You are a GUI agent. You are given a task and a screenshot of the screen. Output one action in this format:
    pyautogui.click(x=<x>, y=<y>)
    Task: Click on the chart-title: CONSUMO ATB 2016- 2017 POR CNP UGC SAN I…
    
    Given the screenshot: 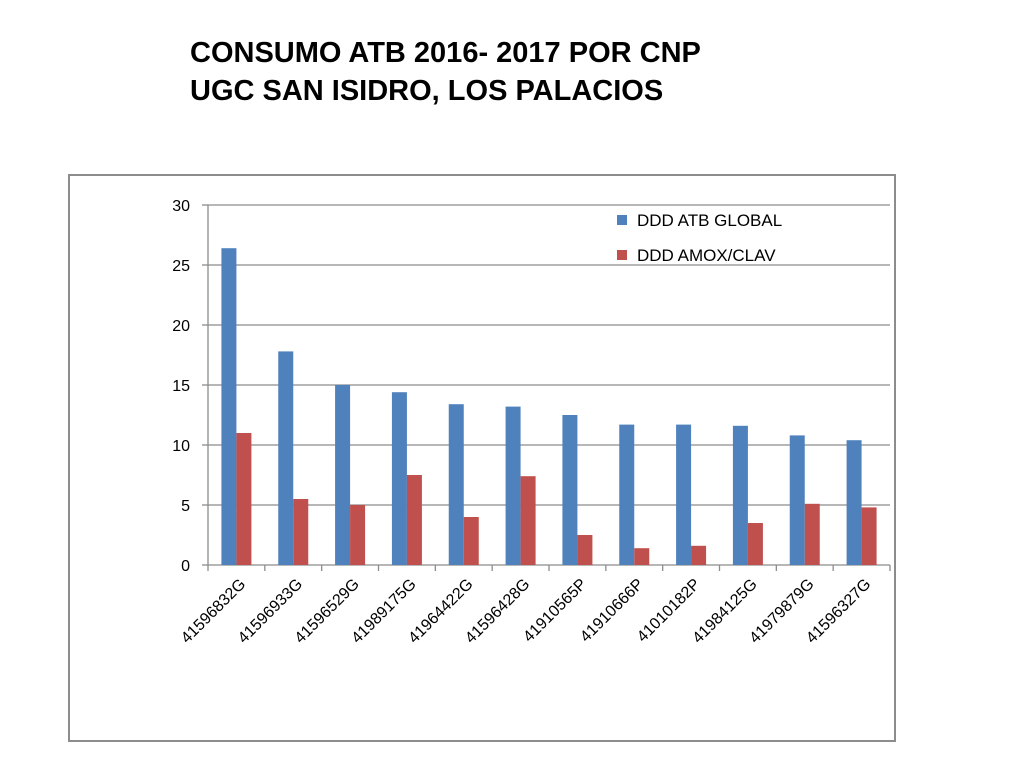 What is the action you would take?
    pyautogui.click(x=445, y=72)
    